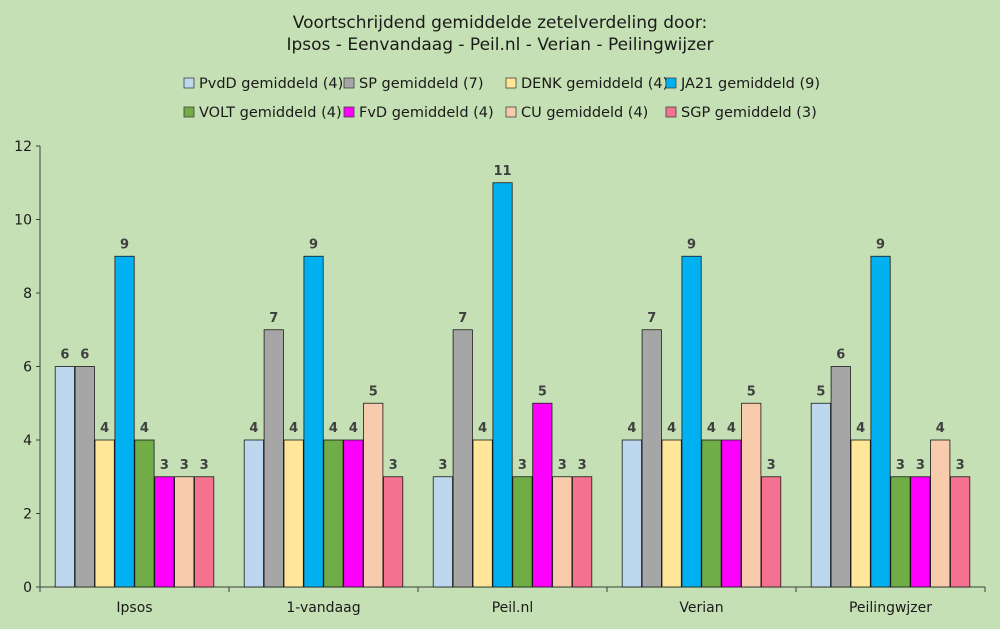 Image resolution: width=1000 pixels, height=629 pixels. Describe the element at coordinates (270, 113) in the screenshot. I see `legend-label-5: VOLT gemiddeld (4)` at that location.